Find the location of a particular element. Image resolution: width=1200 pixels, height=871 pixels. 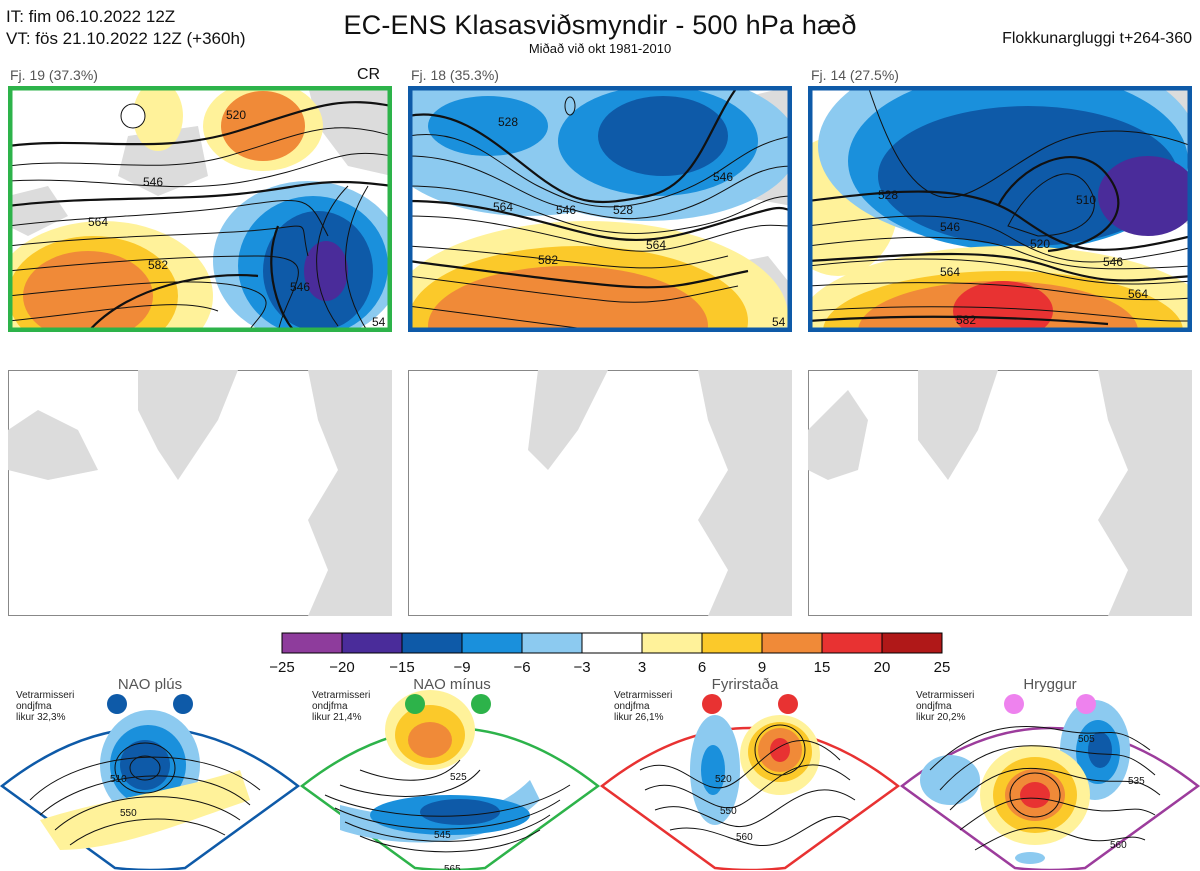

colorbar-tick: −9 is located at coordinates (462, 667).